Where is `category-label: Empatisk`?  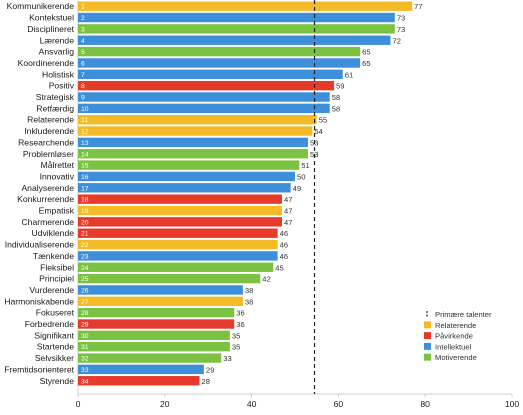 category-label: Empatisk is located at coordinates (57, 211).